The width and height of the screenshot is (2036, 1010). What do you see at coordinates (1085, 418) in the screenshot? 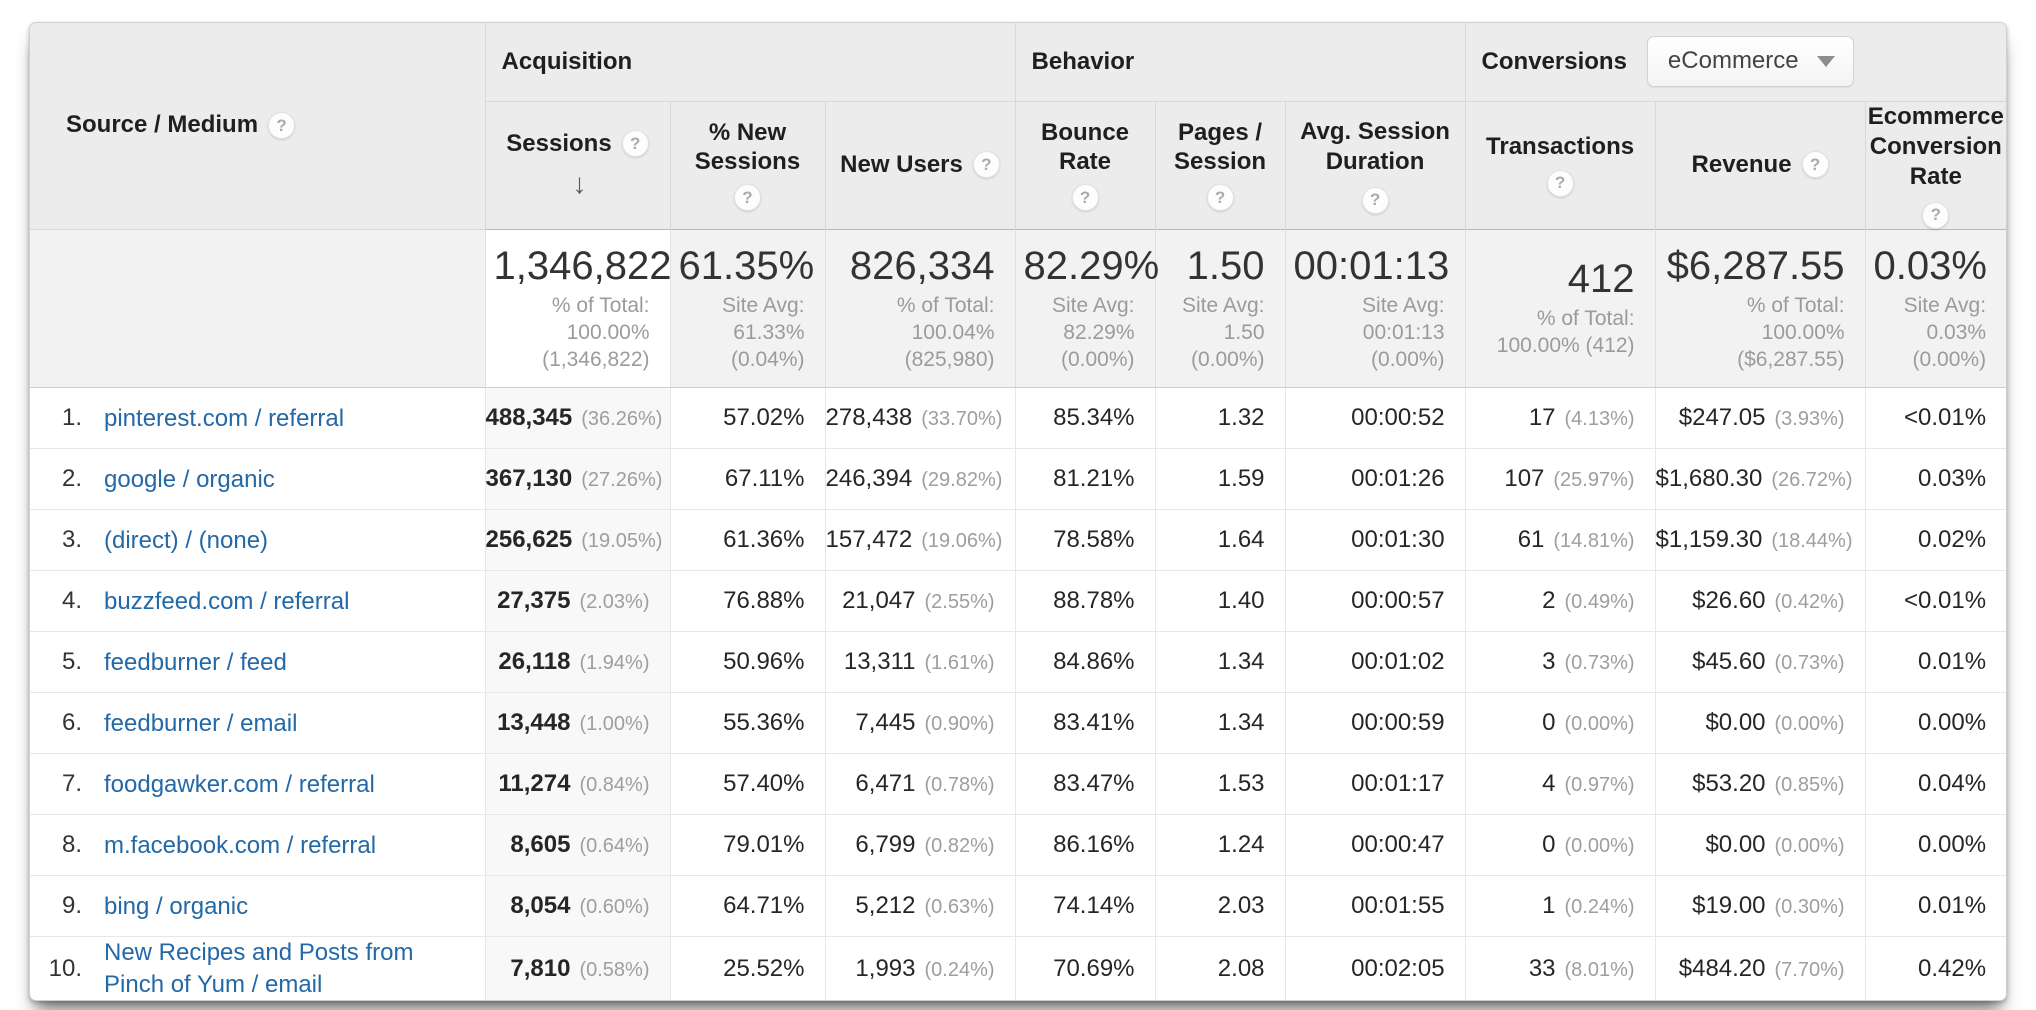
I see `bounce-rate-cell: 85.34%` at bounding box center [1085, 418].